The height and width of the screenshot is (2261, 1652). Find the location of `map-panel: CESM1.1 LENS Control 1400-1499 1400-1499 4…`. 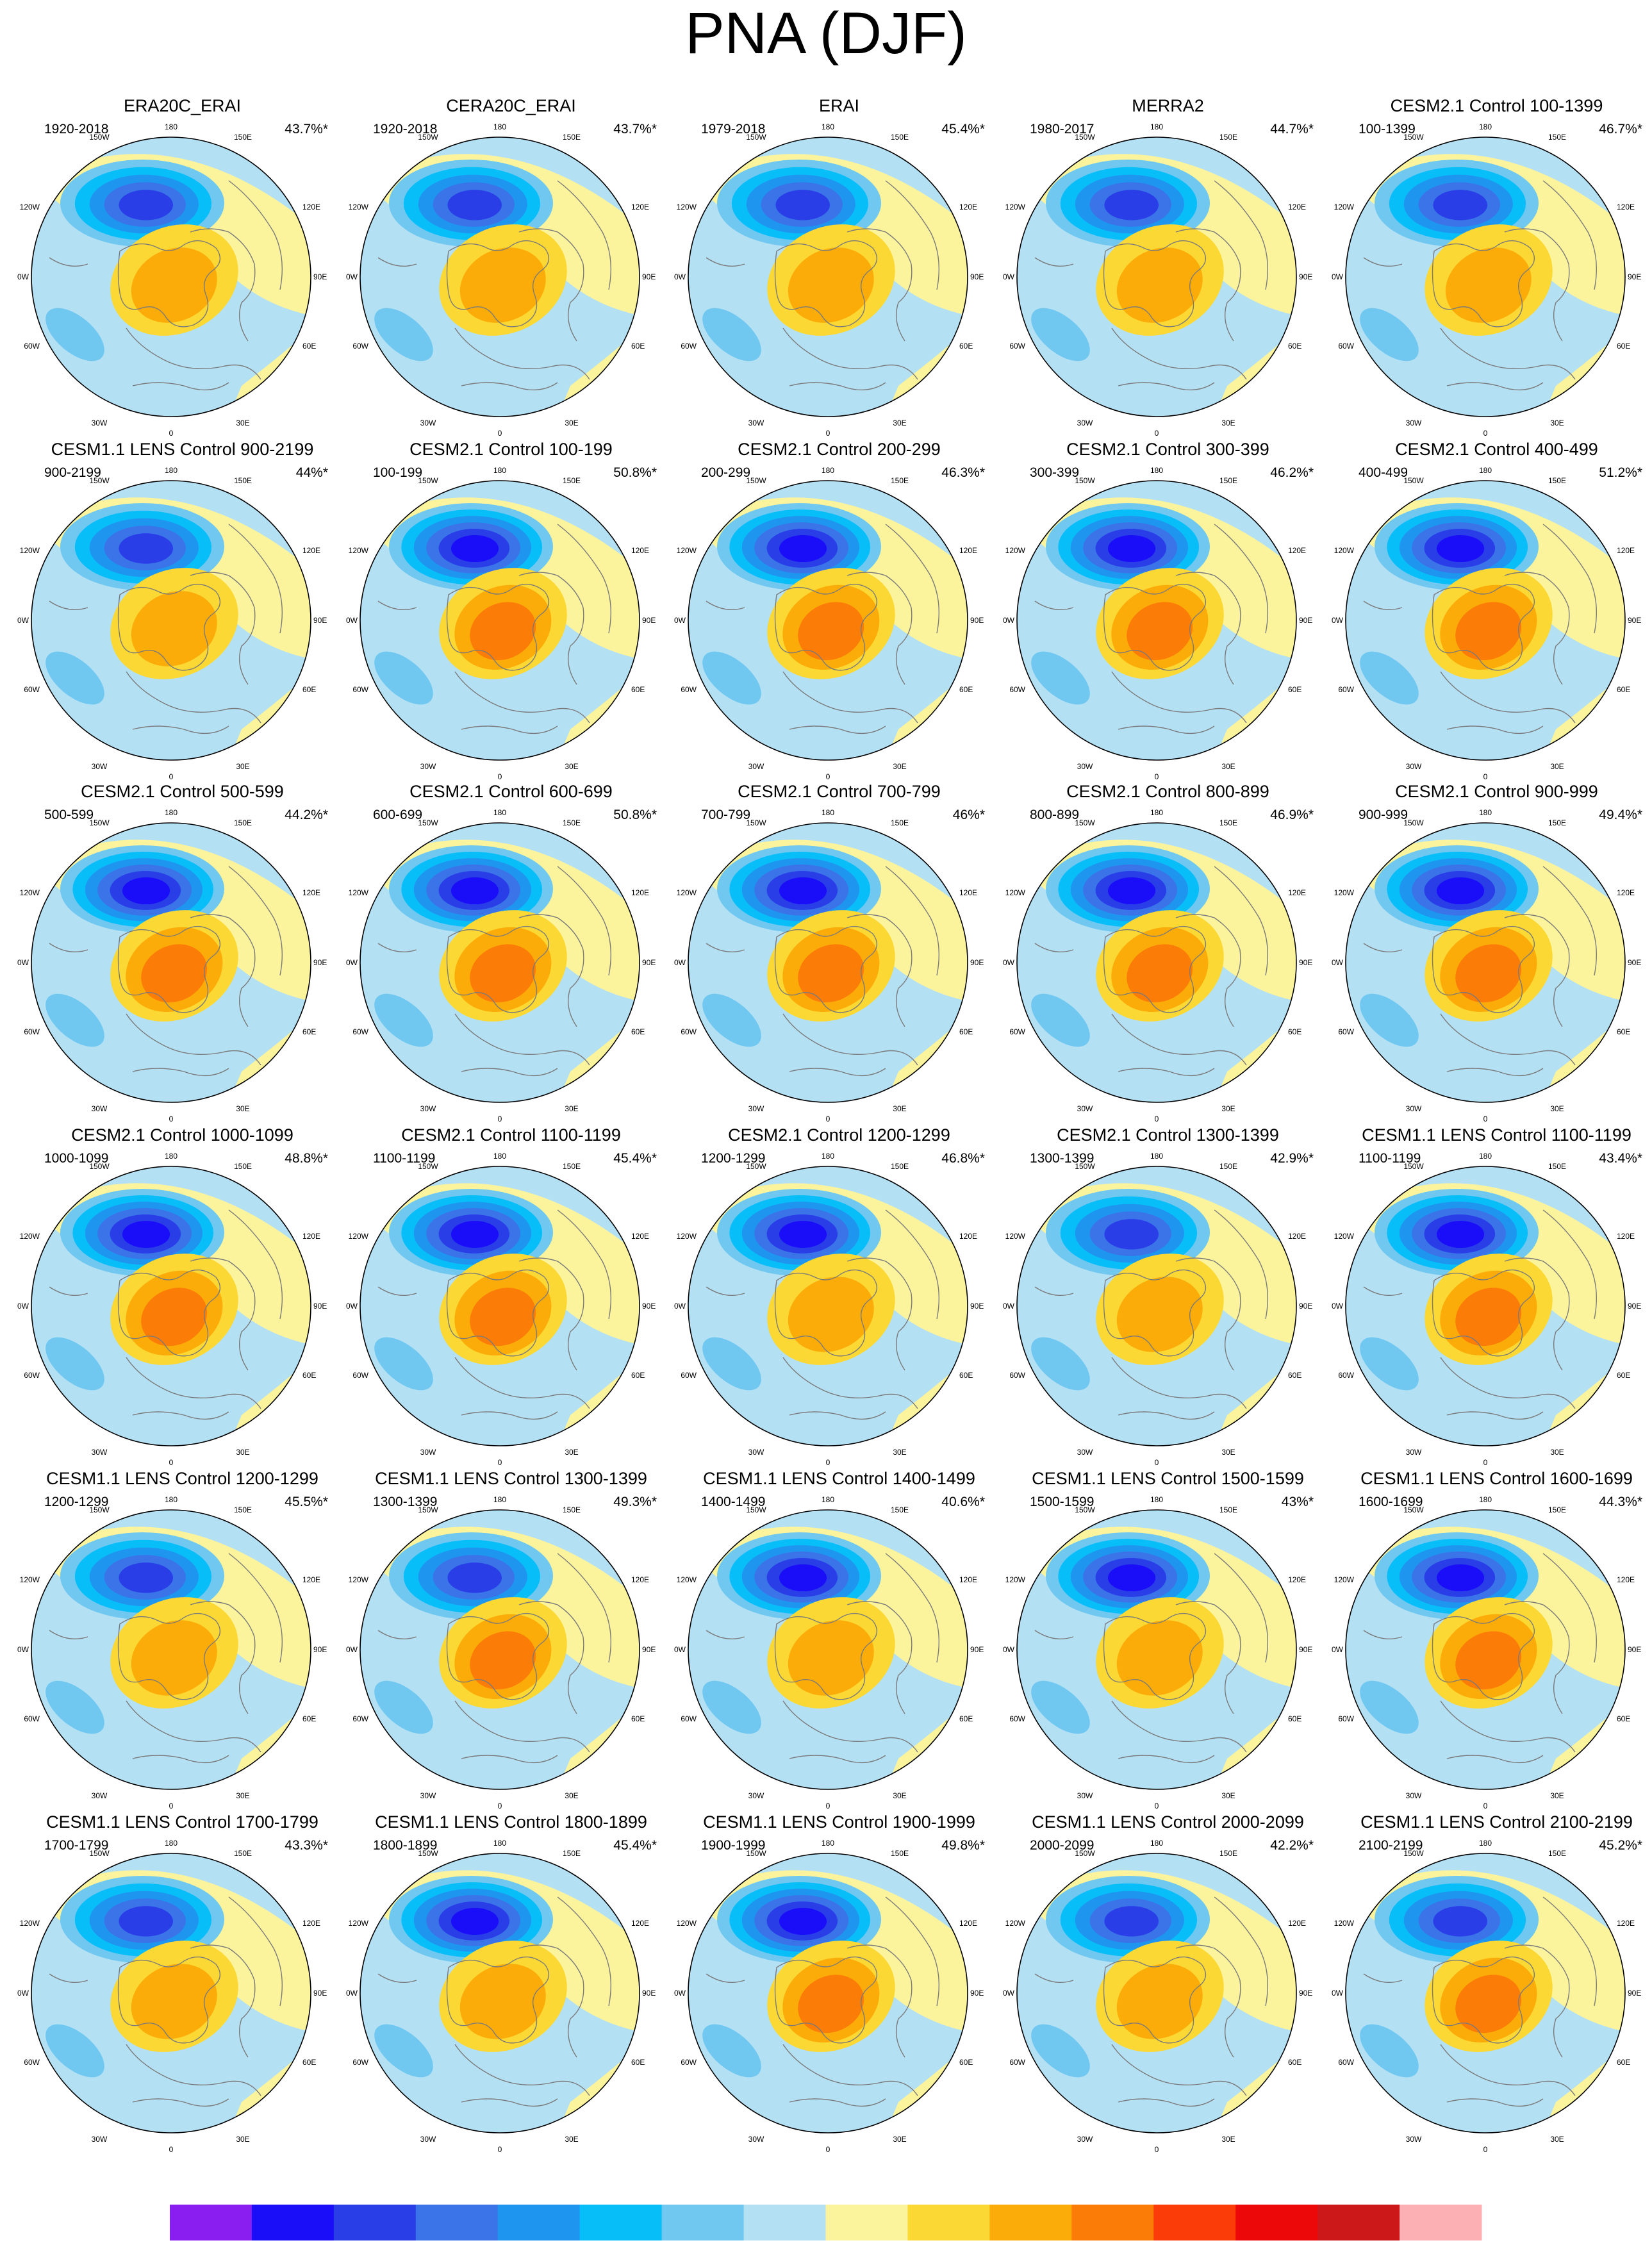

map-panel: CESM1.1 LENS Control 1400-1499 1400-1499 4… is located at coordinates (839, 1639).